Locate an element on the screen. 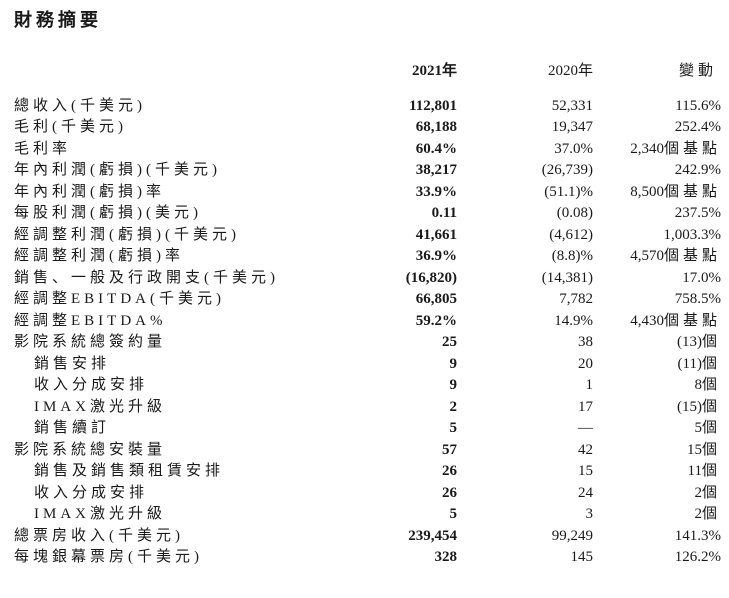 The image size is (729, 598). value-change: 5個 is located at coordinates (655, 429).